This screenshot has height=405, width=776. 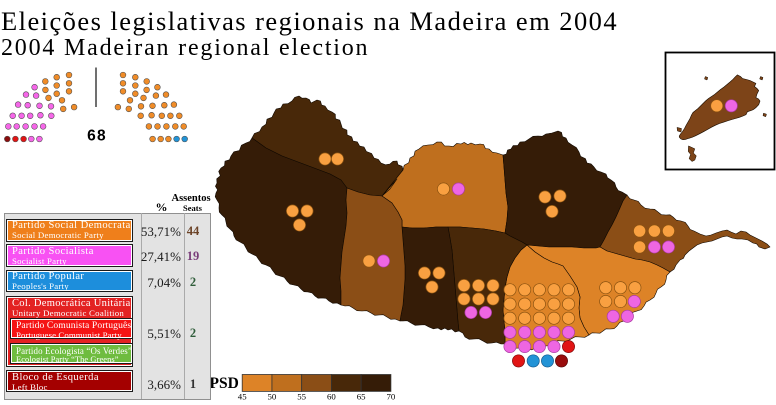 I want to click on svg-text: PSD, so click(x=224, y=383).